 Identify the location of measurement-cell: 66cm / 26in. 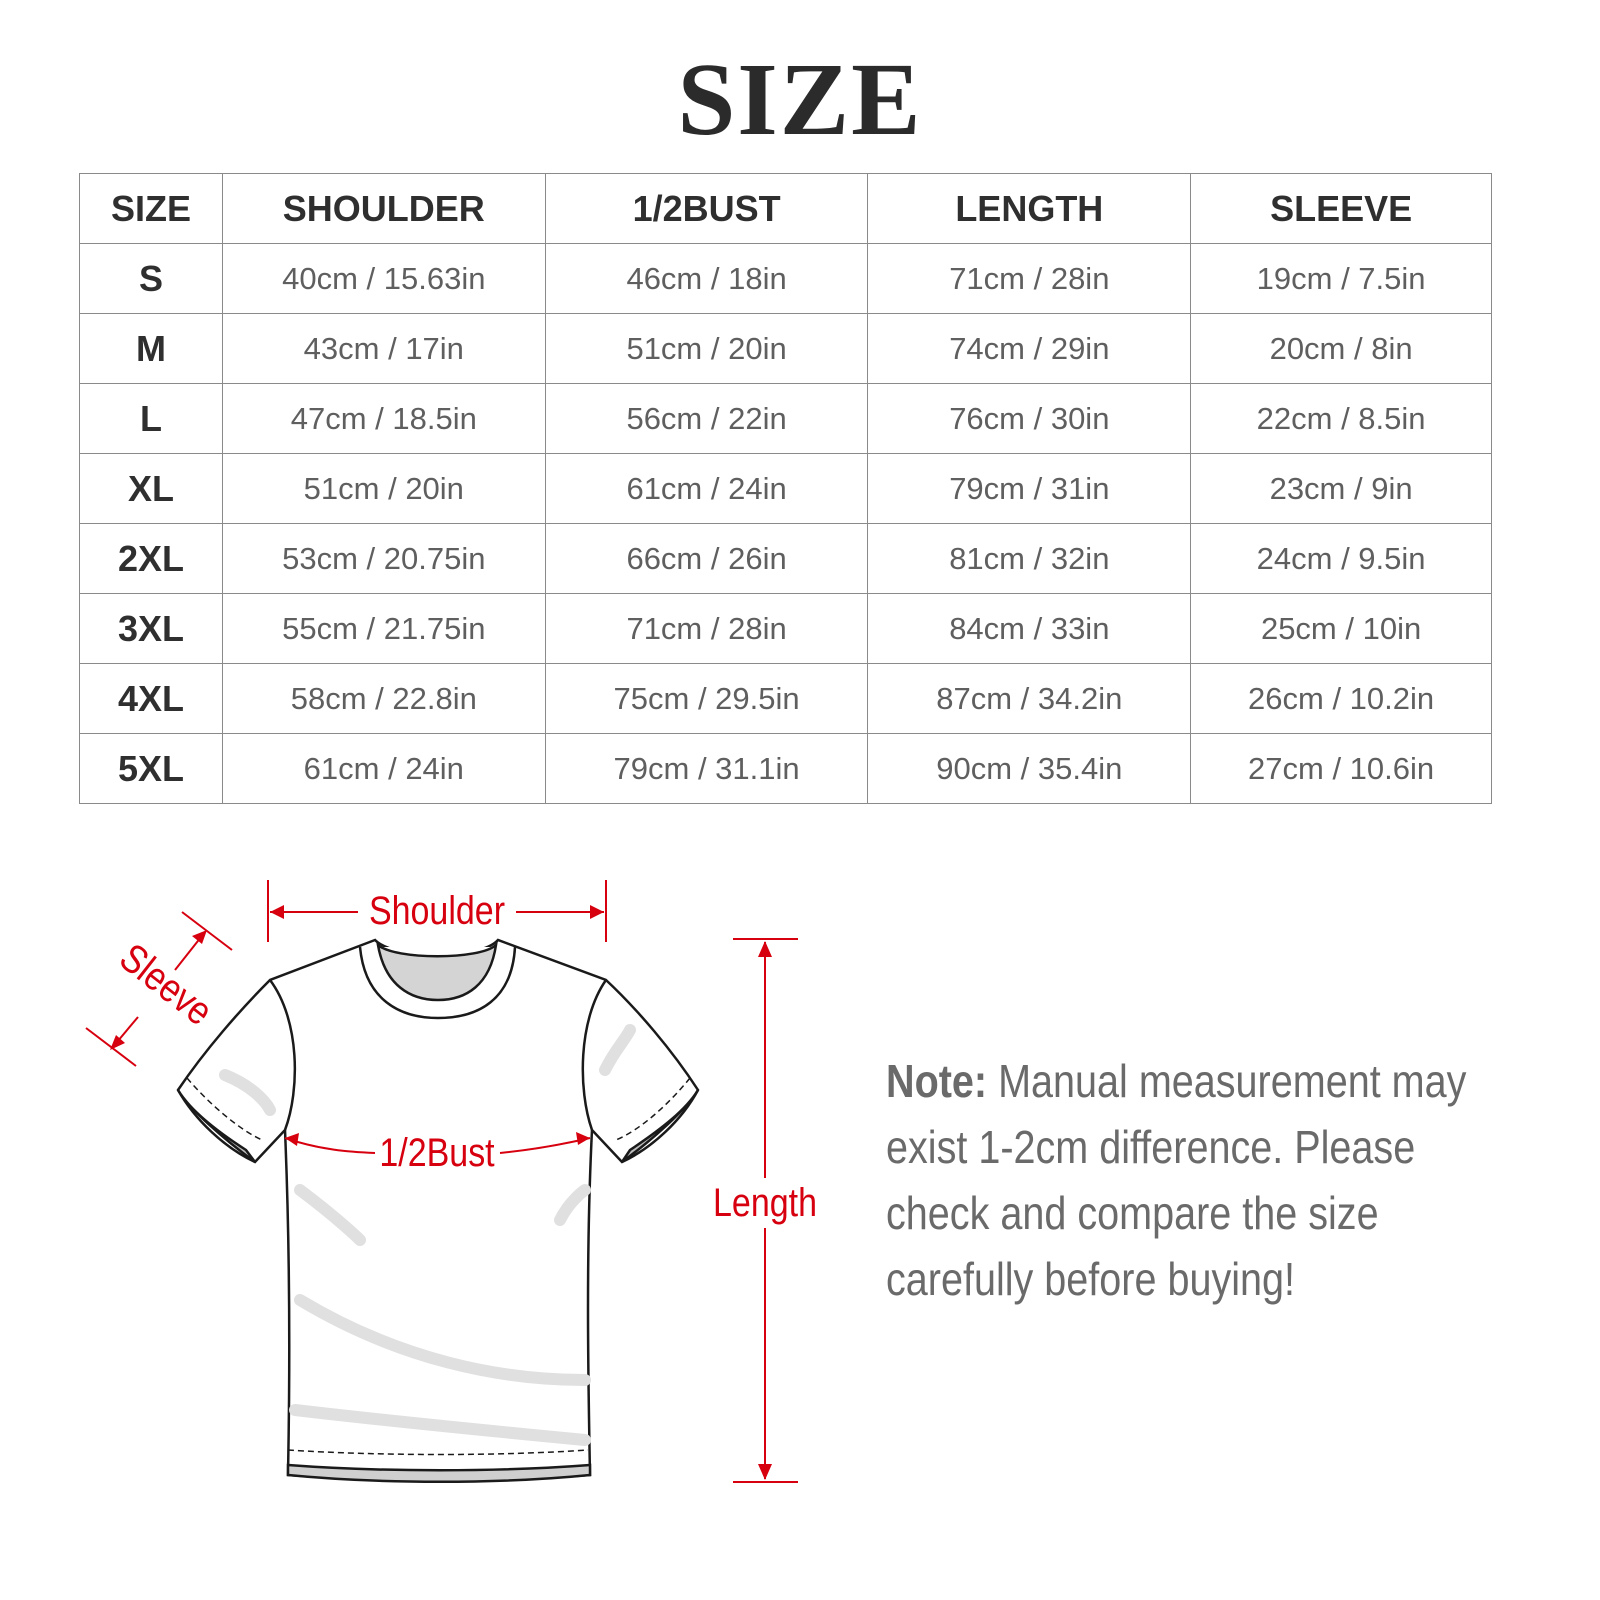
(706, 558).